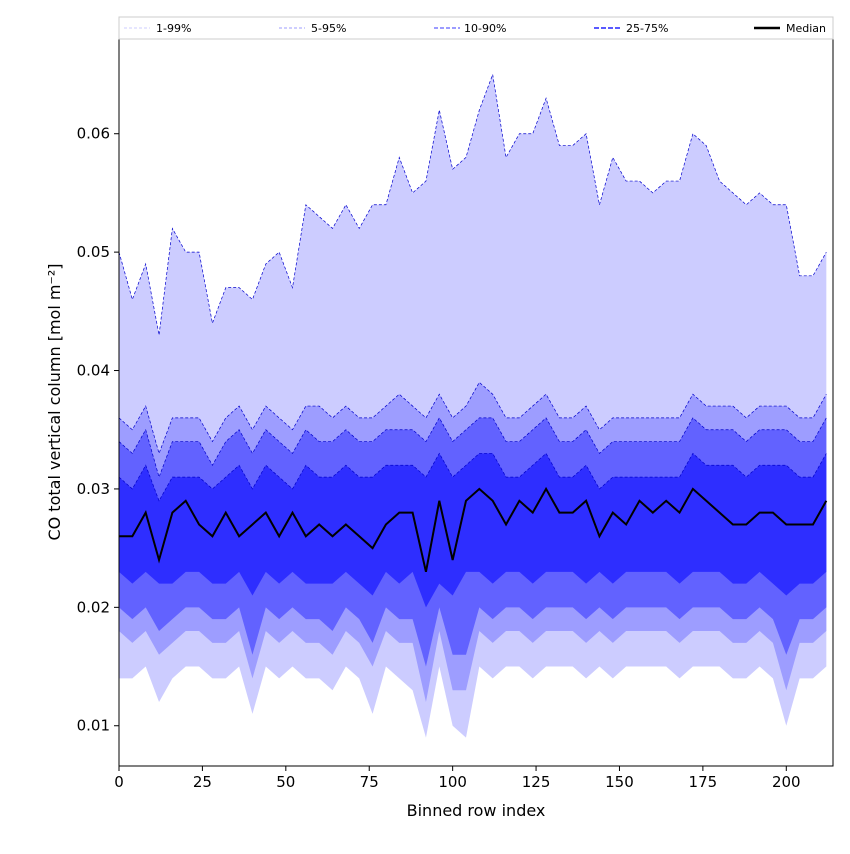 The image size is (850, 854). I want to click on y-tick-label: 0.05, so click(93, 252).